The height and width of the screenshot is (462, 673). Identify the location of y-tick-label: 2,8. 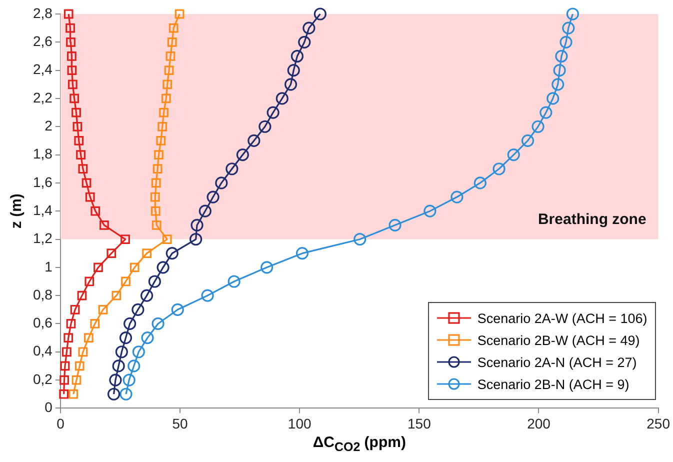
(42, 12).